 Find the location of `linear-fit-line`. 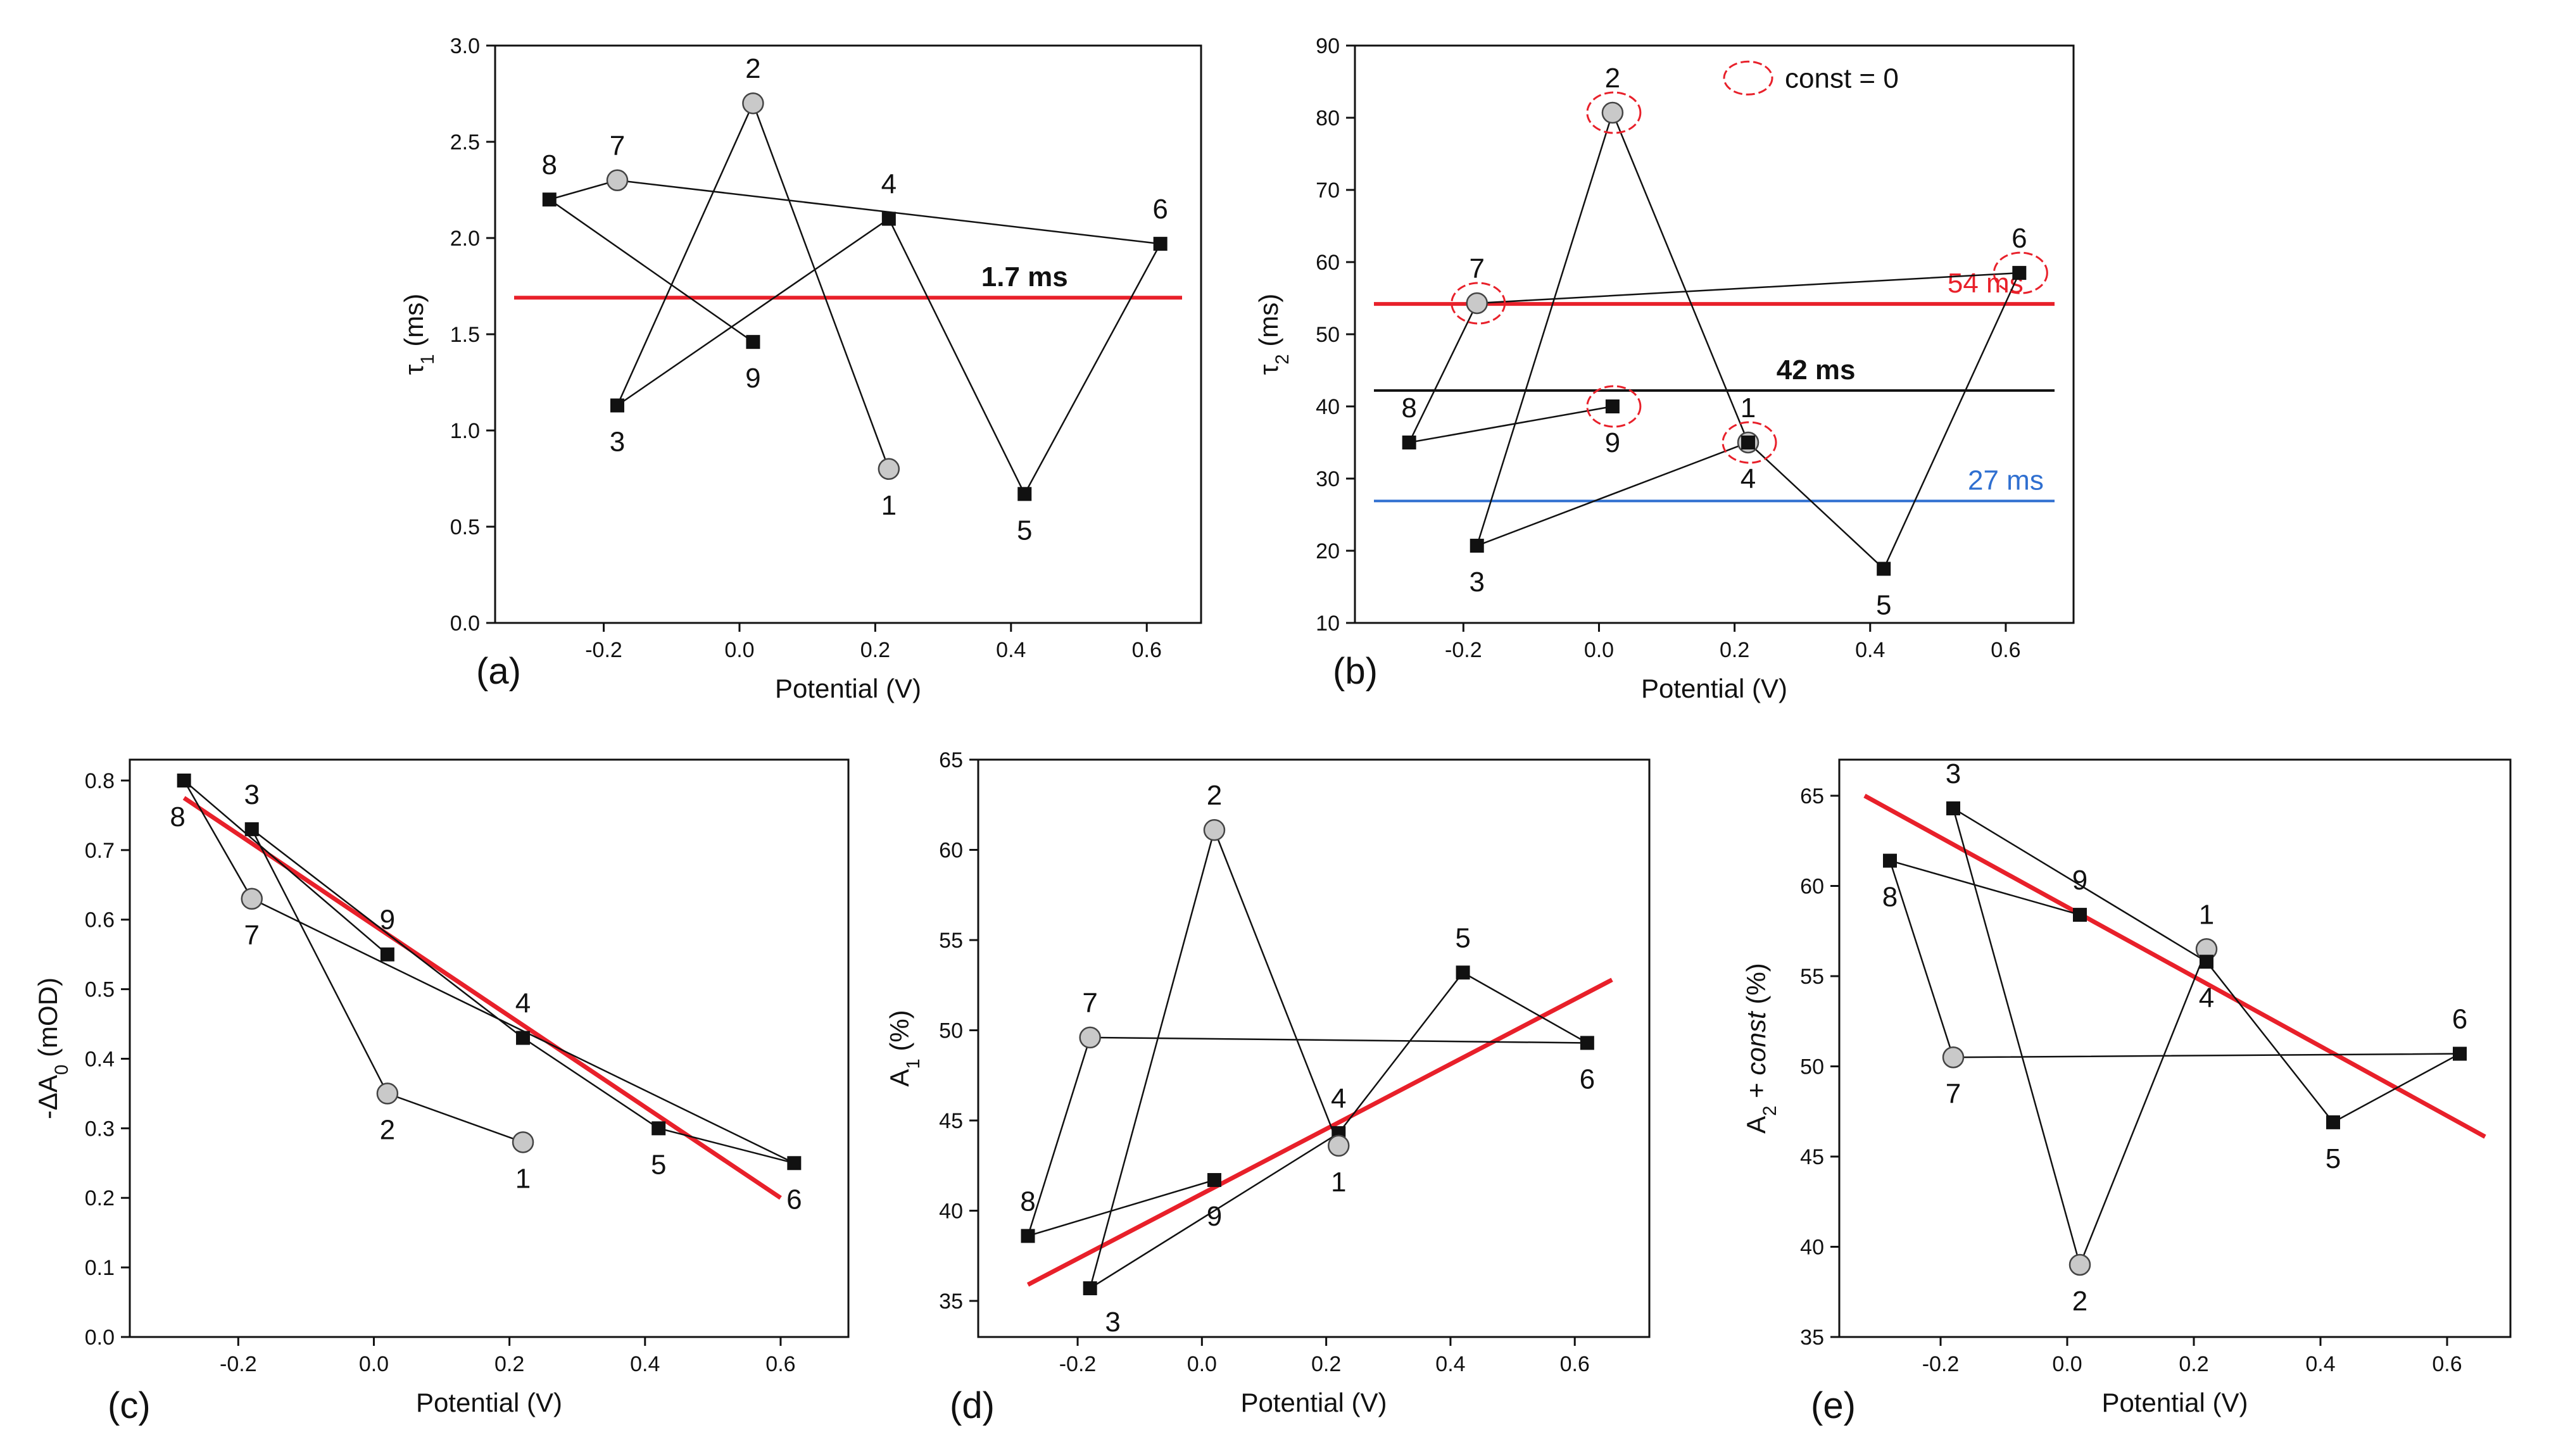

linear-fit-line is located at coordinates (2174, 966).